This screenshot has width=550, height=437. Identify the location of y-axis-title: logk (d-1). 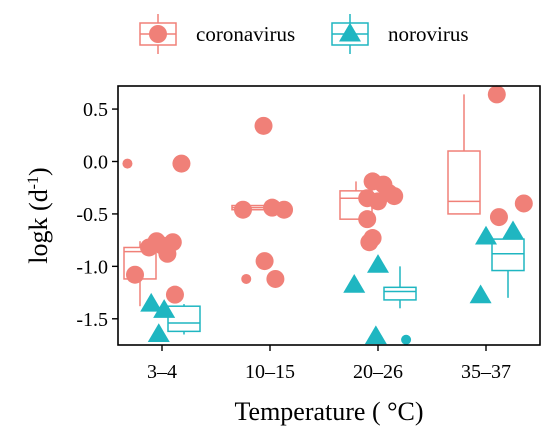
(38, 215).